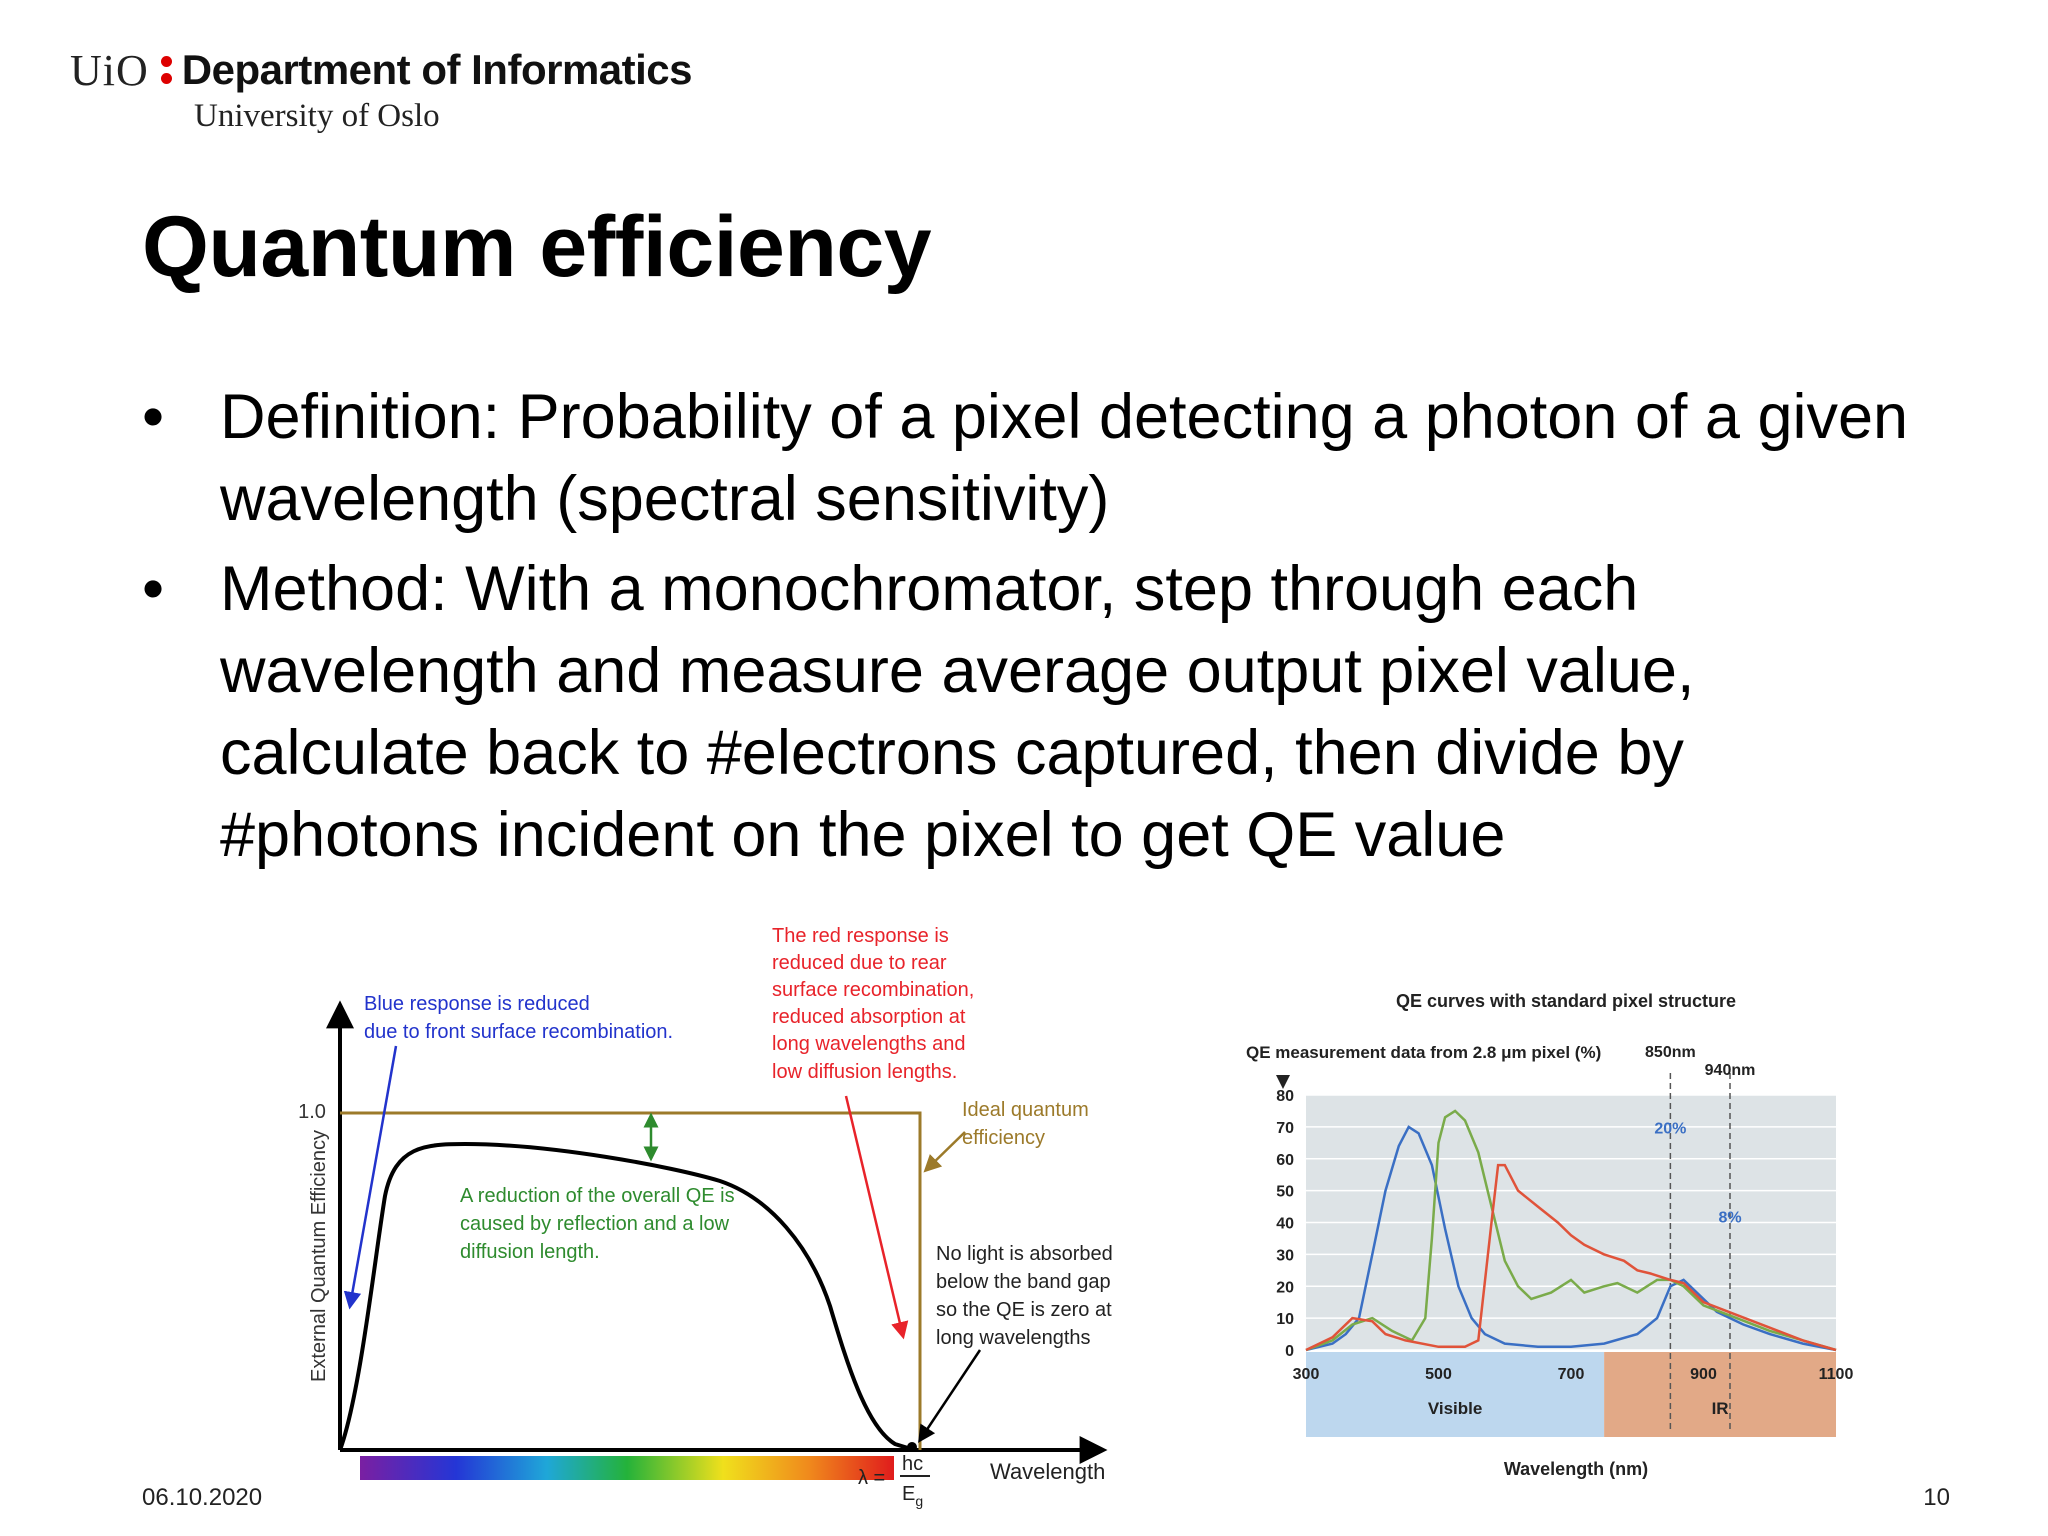 The height and width of the screenshot is (1536, 2048). Describe the element at coordinates (312, 1112) in the screenshot. I see `y-tick-label: 1.0` at that location.